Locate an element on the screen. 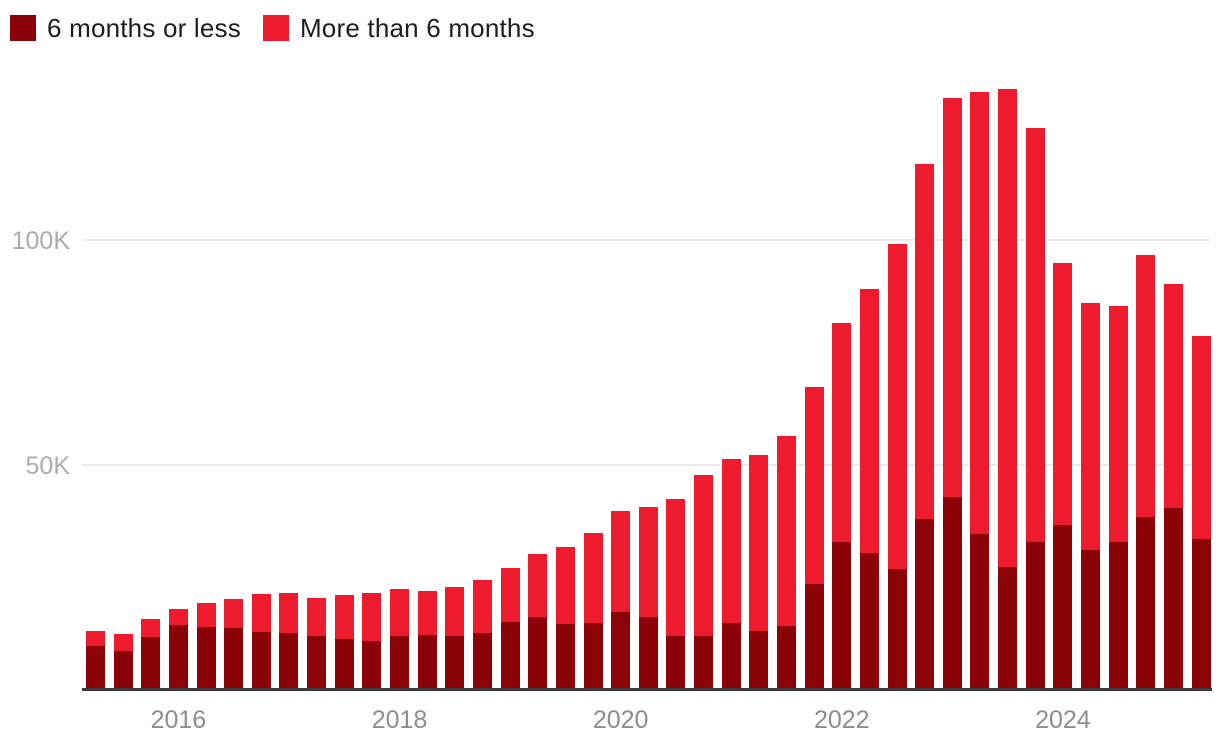  stacked-bar-2023-q1 is located at coordinates (952, 393).